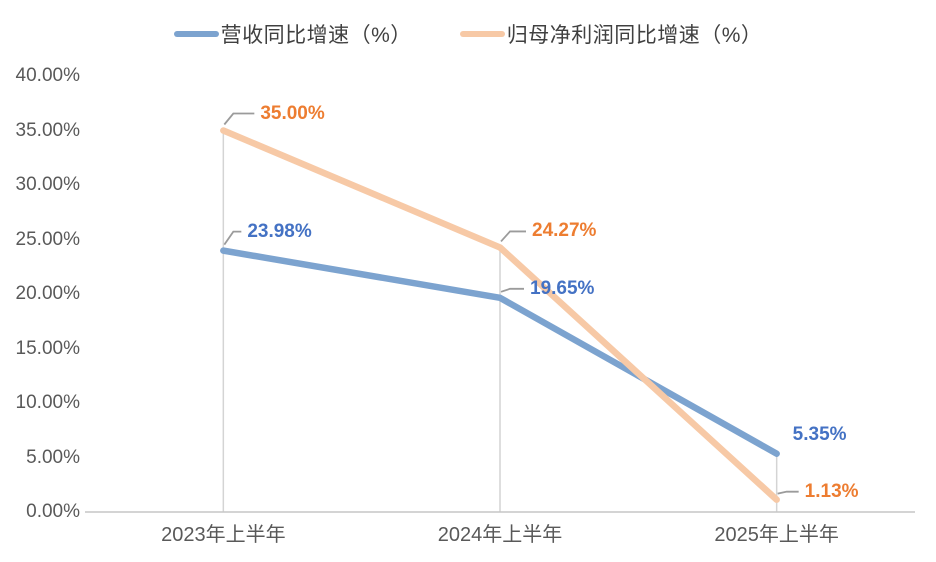 This screenshot has height=562, width=936. Describe the element at coordinates (47, 293) in the screenshot. I see `y-axis-tick-label: 20.00%` at that location.